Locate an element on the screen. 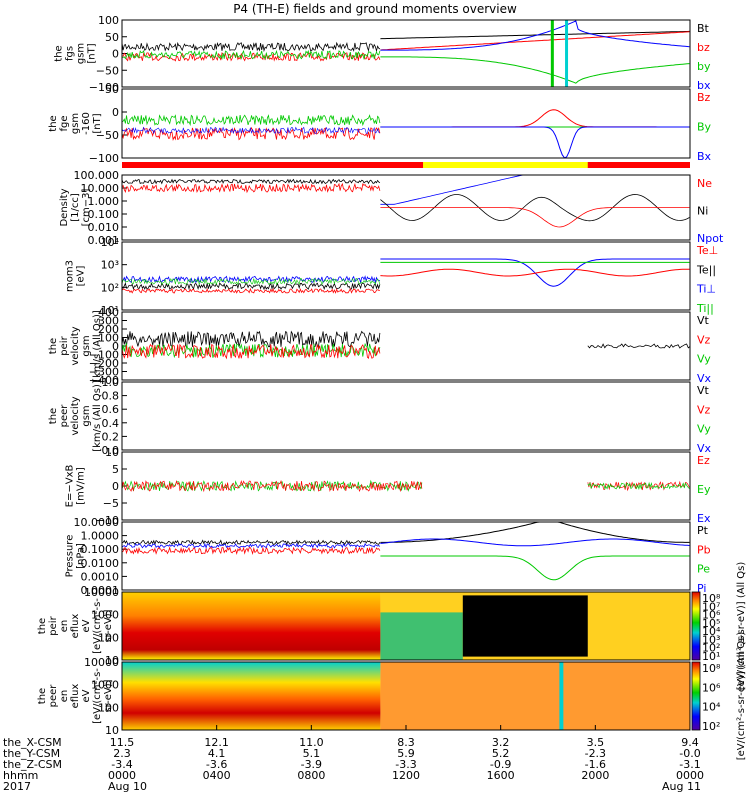 This screenshot has height=800, width=750. legend-Ti⊥: Ti⊥ is located at coordinates (706, 289).